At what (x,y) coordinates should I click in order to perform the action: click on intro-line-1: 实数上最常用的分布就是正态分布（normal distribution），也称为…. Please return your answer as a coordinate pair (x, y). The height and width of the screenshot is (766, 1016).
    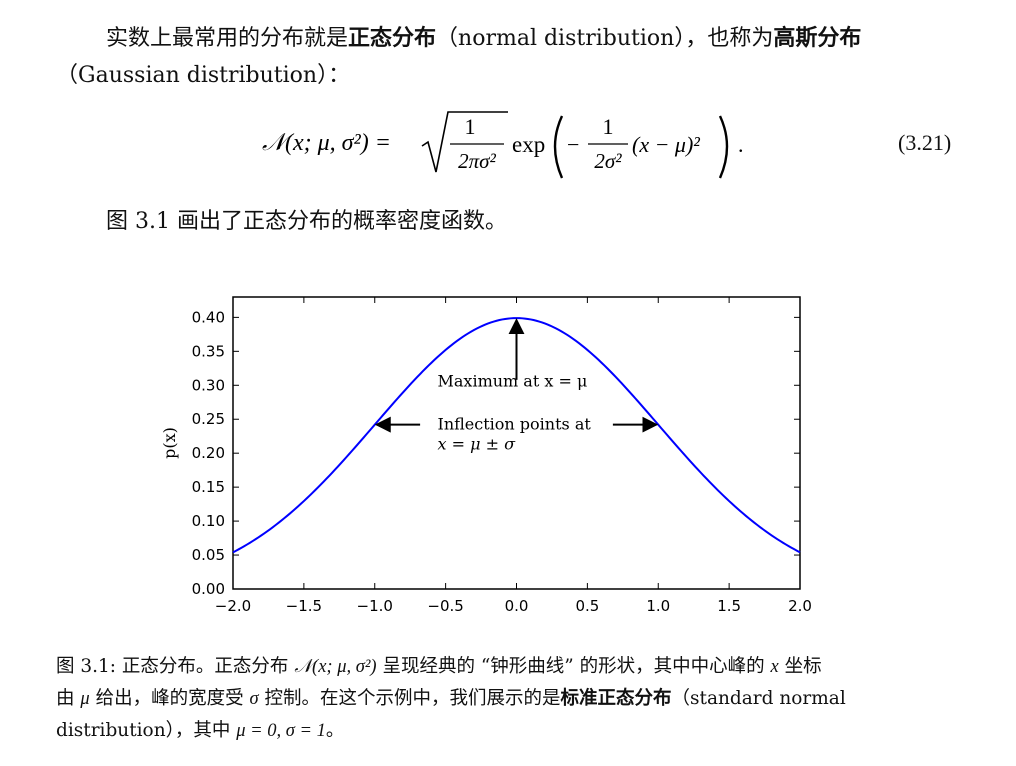
    Looking at the image, I should click on (483, 38).